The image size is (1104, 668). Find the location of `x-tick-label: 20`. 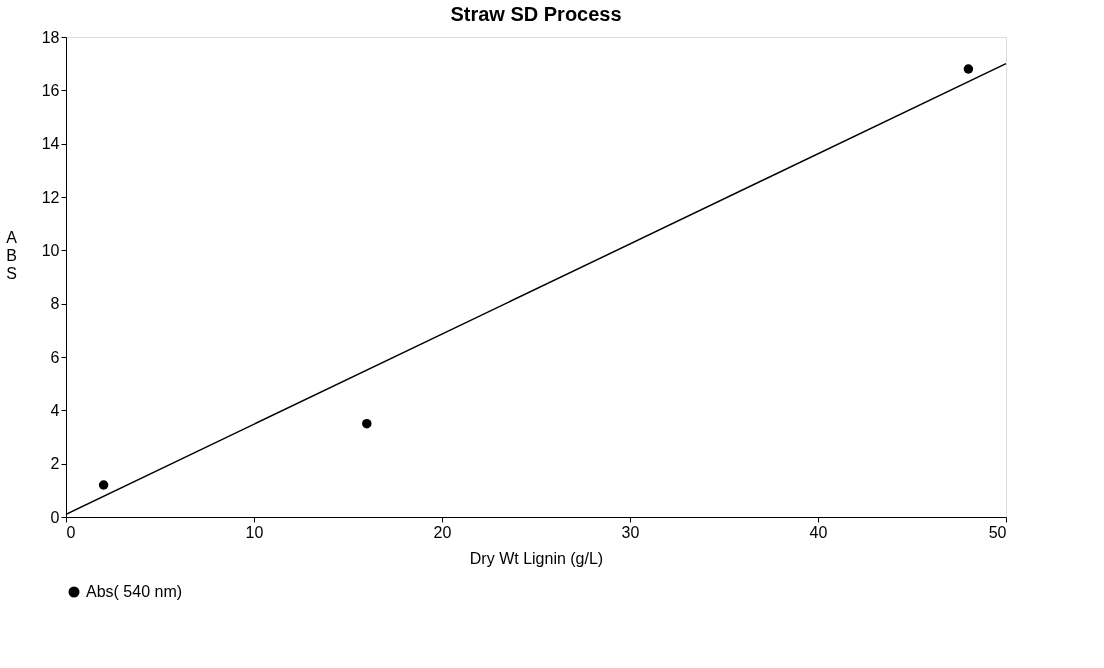

x-tick-label: 20 is located at coordinates (442, 532).